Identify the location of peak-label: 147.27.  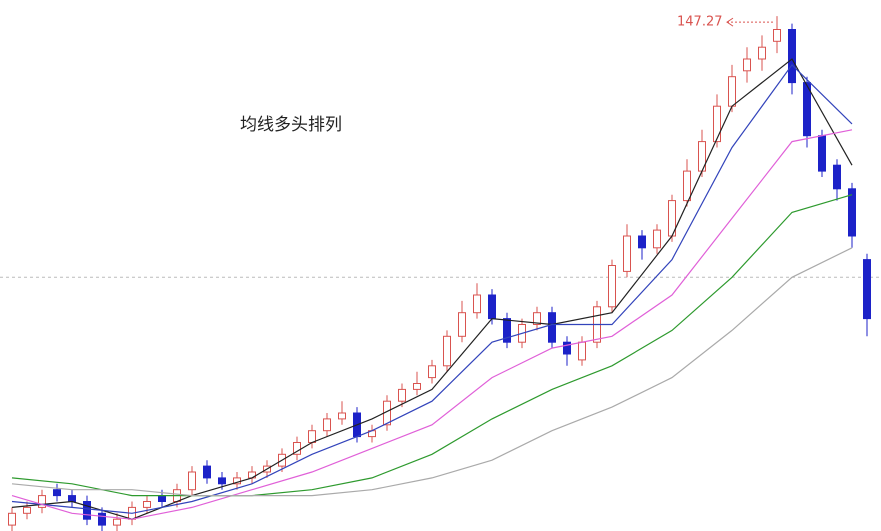
(700, 22).